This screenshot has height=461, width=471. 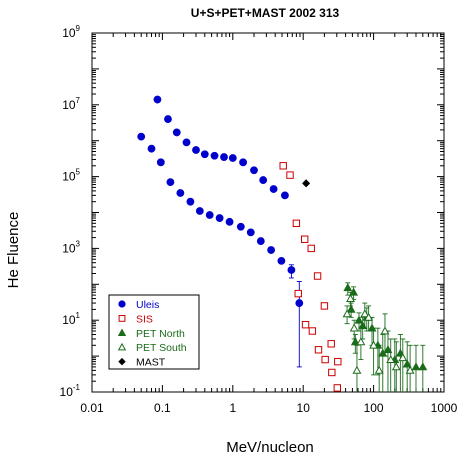 What do you see at coordinates (151, 363) in the screenshot?
I see `legend-label: MAST` at bounding box center [151, 363].